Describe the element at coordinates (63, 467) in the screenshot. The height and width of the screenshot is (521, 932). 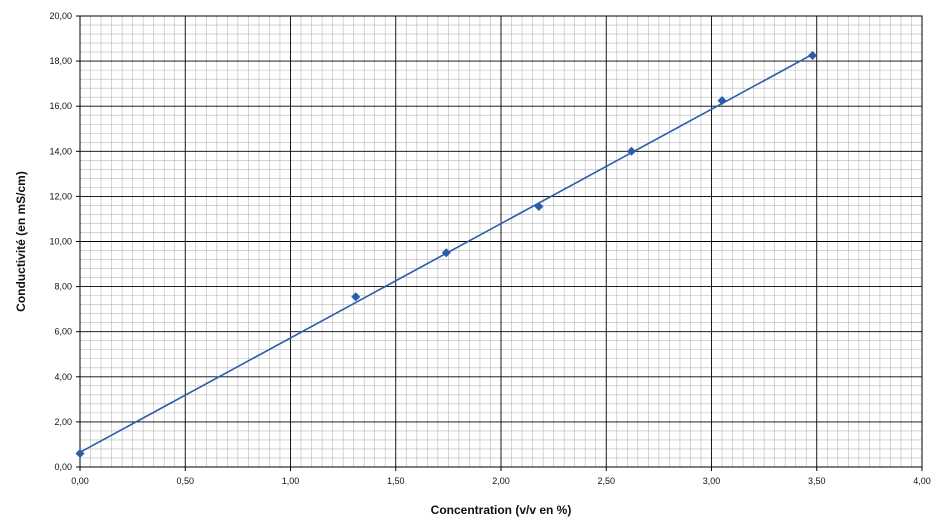
I see `y-tick-label: 0,00` at that location.